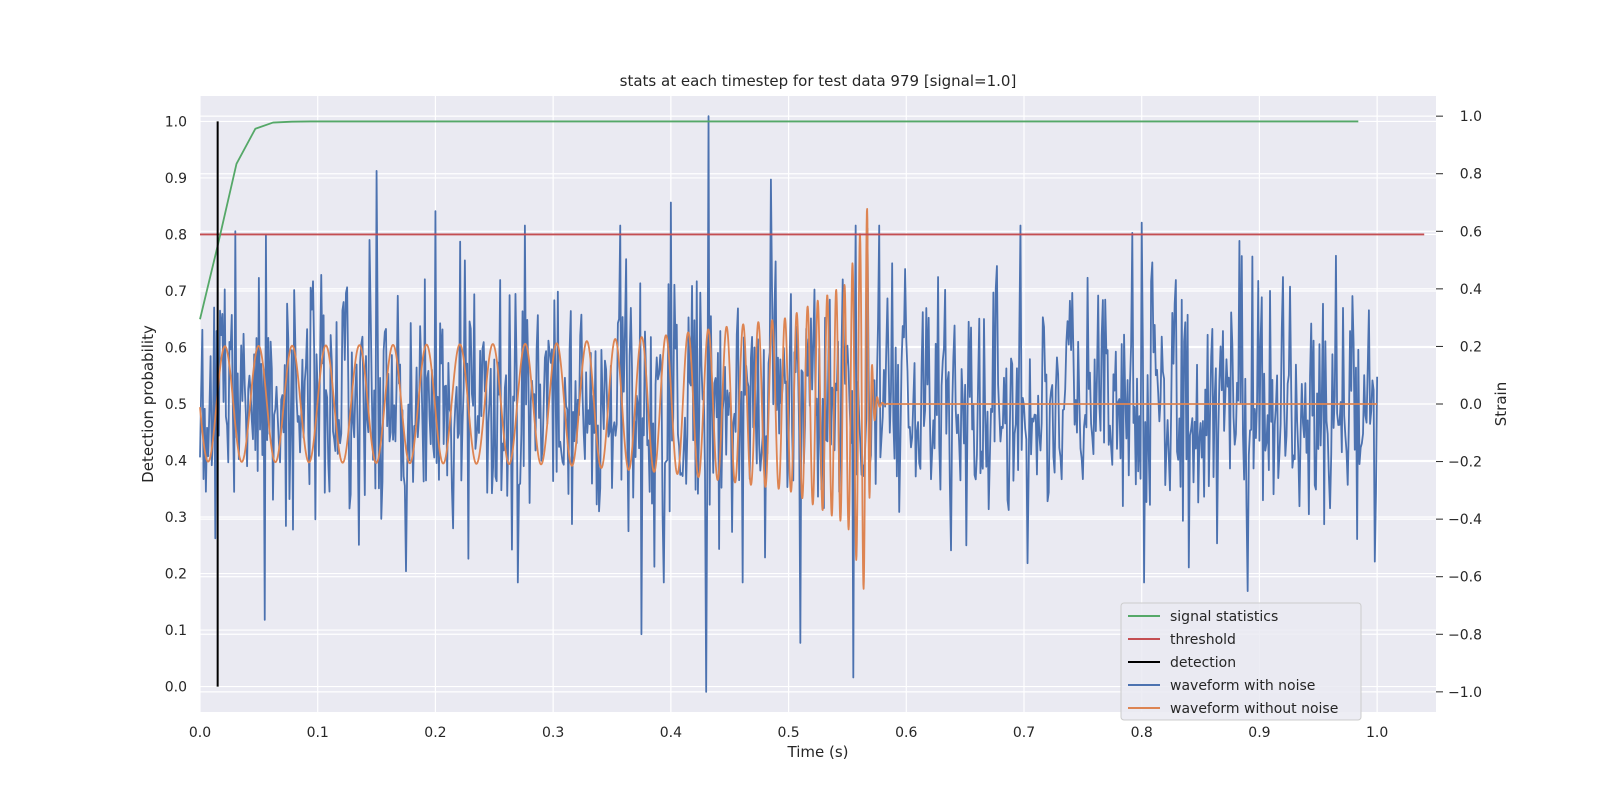 This screenshot has width=1600, height=800. What do you see at coordinates (1471, 232) in the screenshot?
I see `y-tick-label-right: 0.6` at bounding box center [1471, 232].